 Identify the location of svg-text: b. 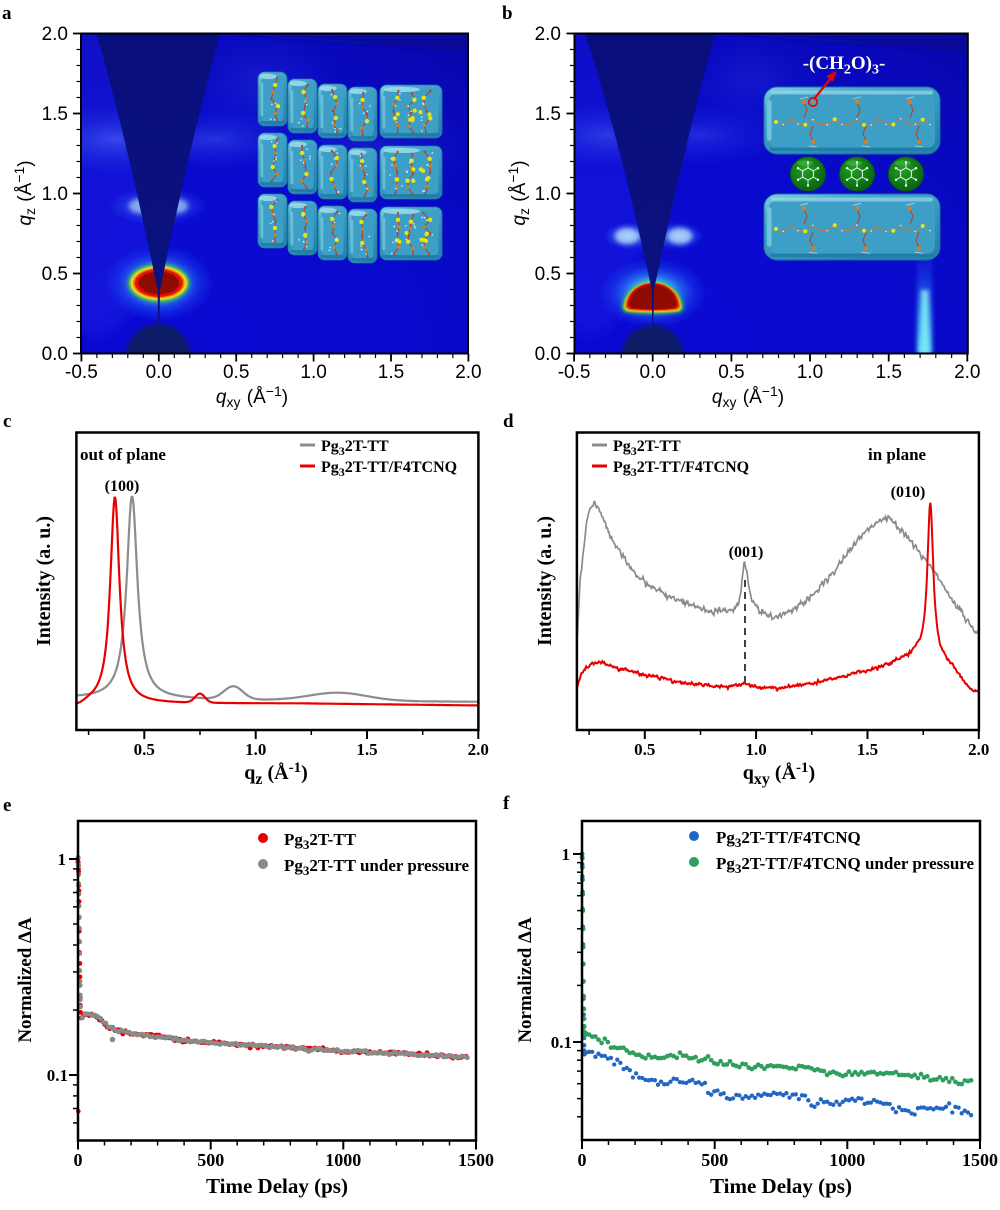
(507, 13).